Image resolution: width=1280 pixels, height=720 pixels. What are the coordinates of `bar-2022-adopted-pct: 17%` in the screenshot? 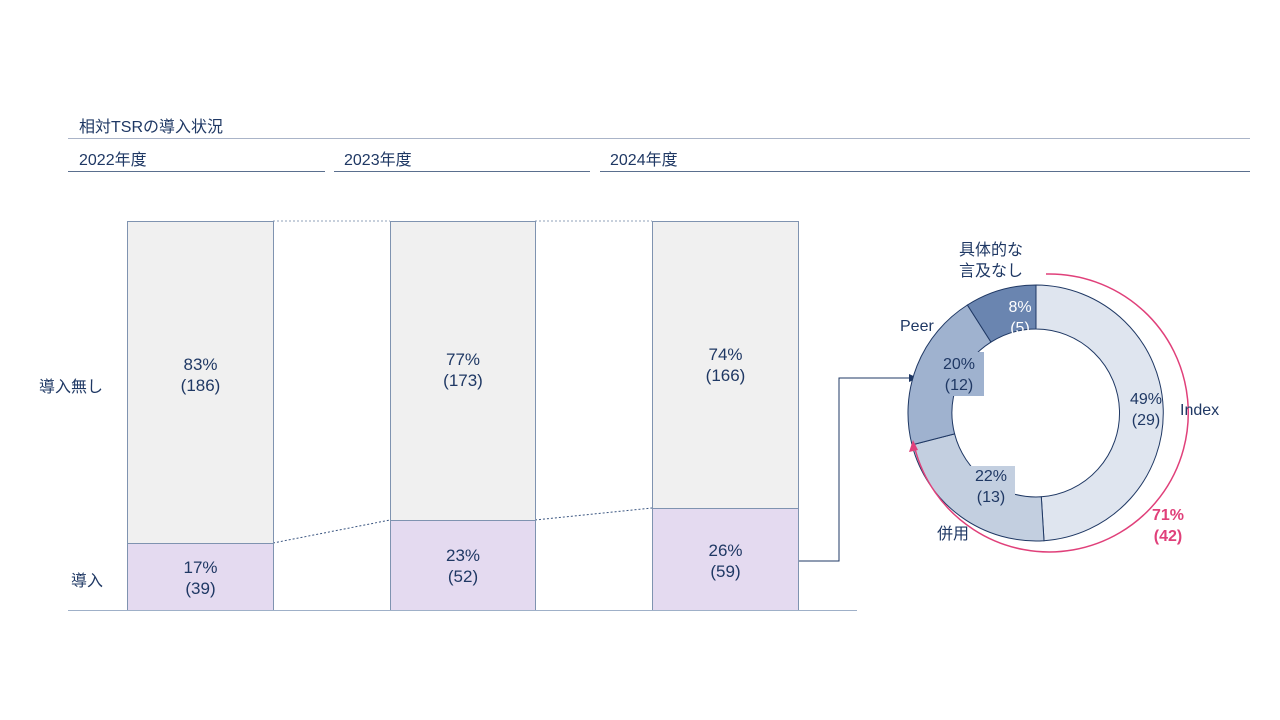 It's located at (200, 567).